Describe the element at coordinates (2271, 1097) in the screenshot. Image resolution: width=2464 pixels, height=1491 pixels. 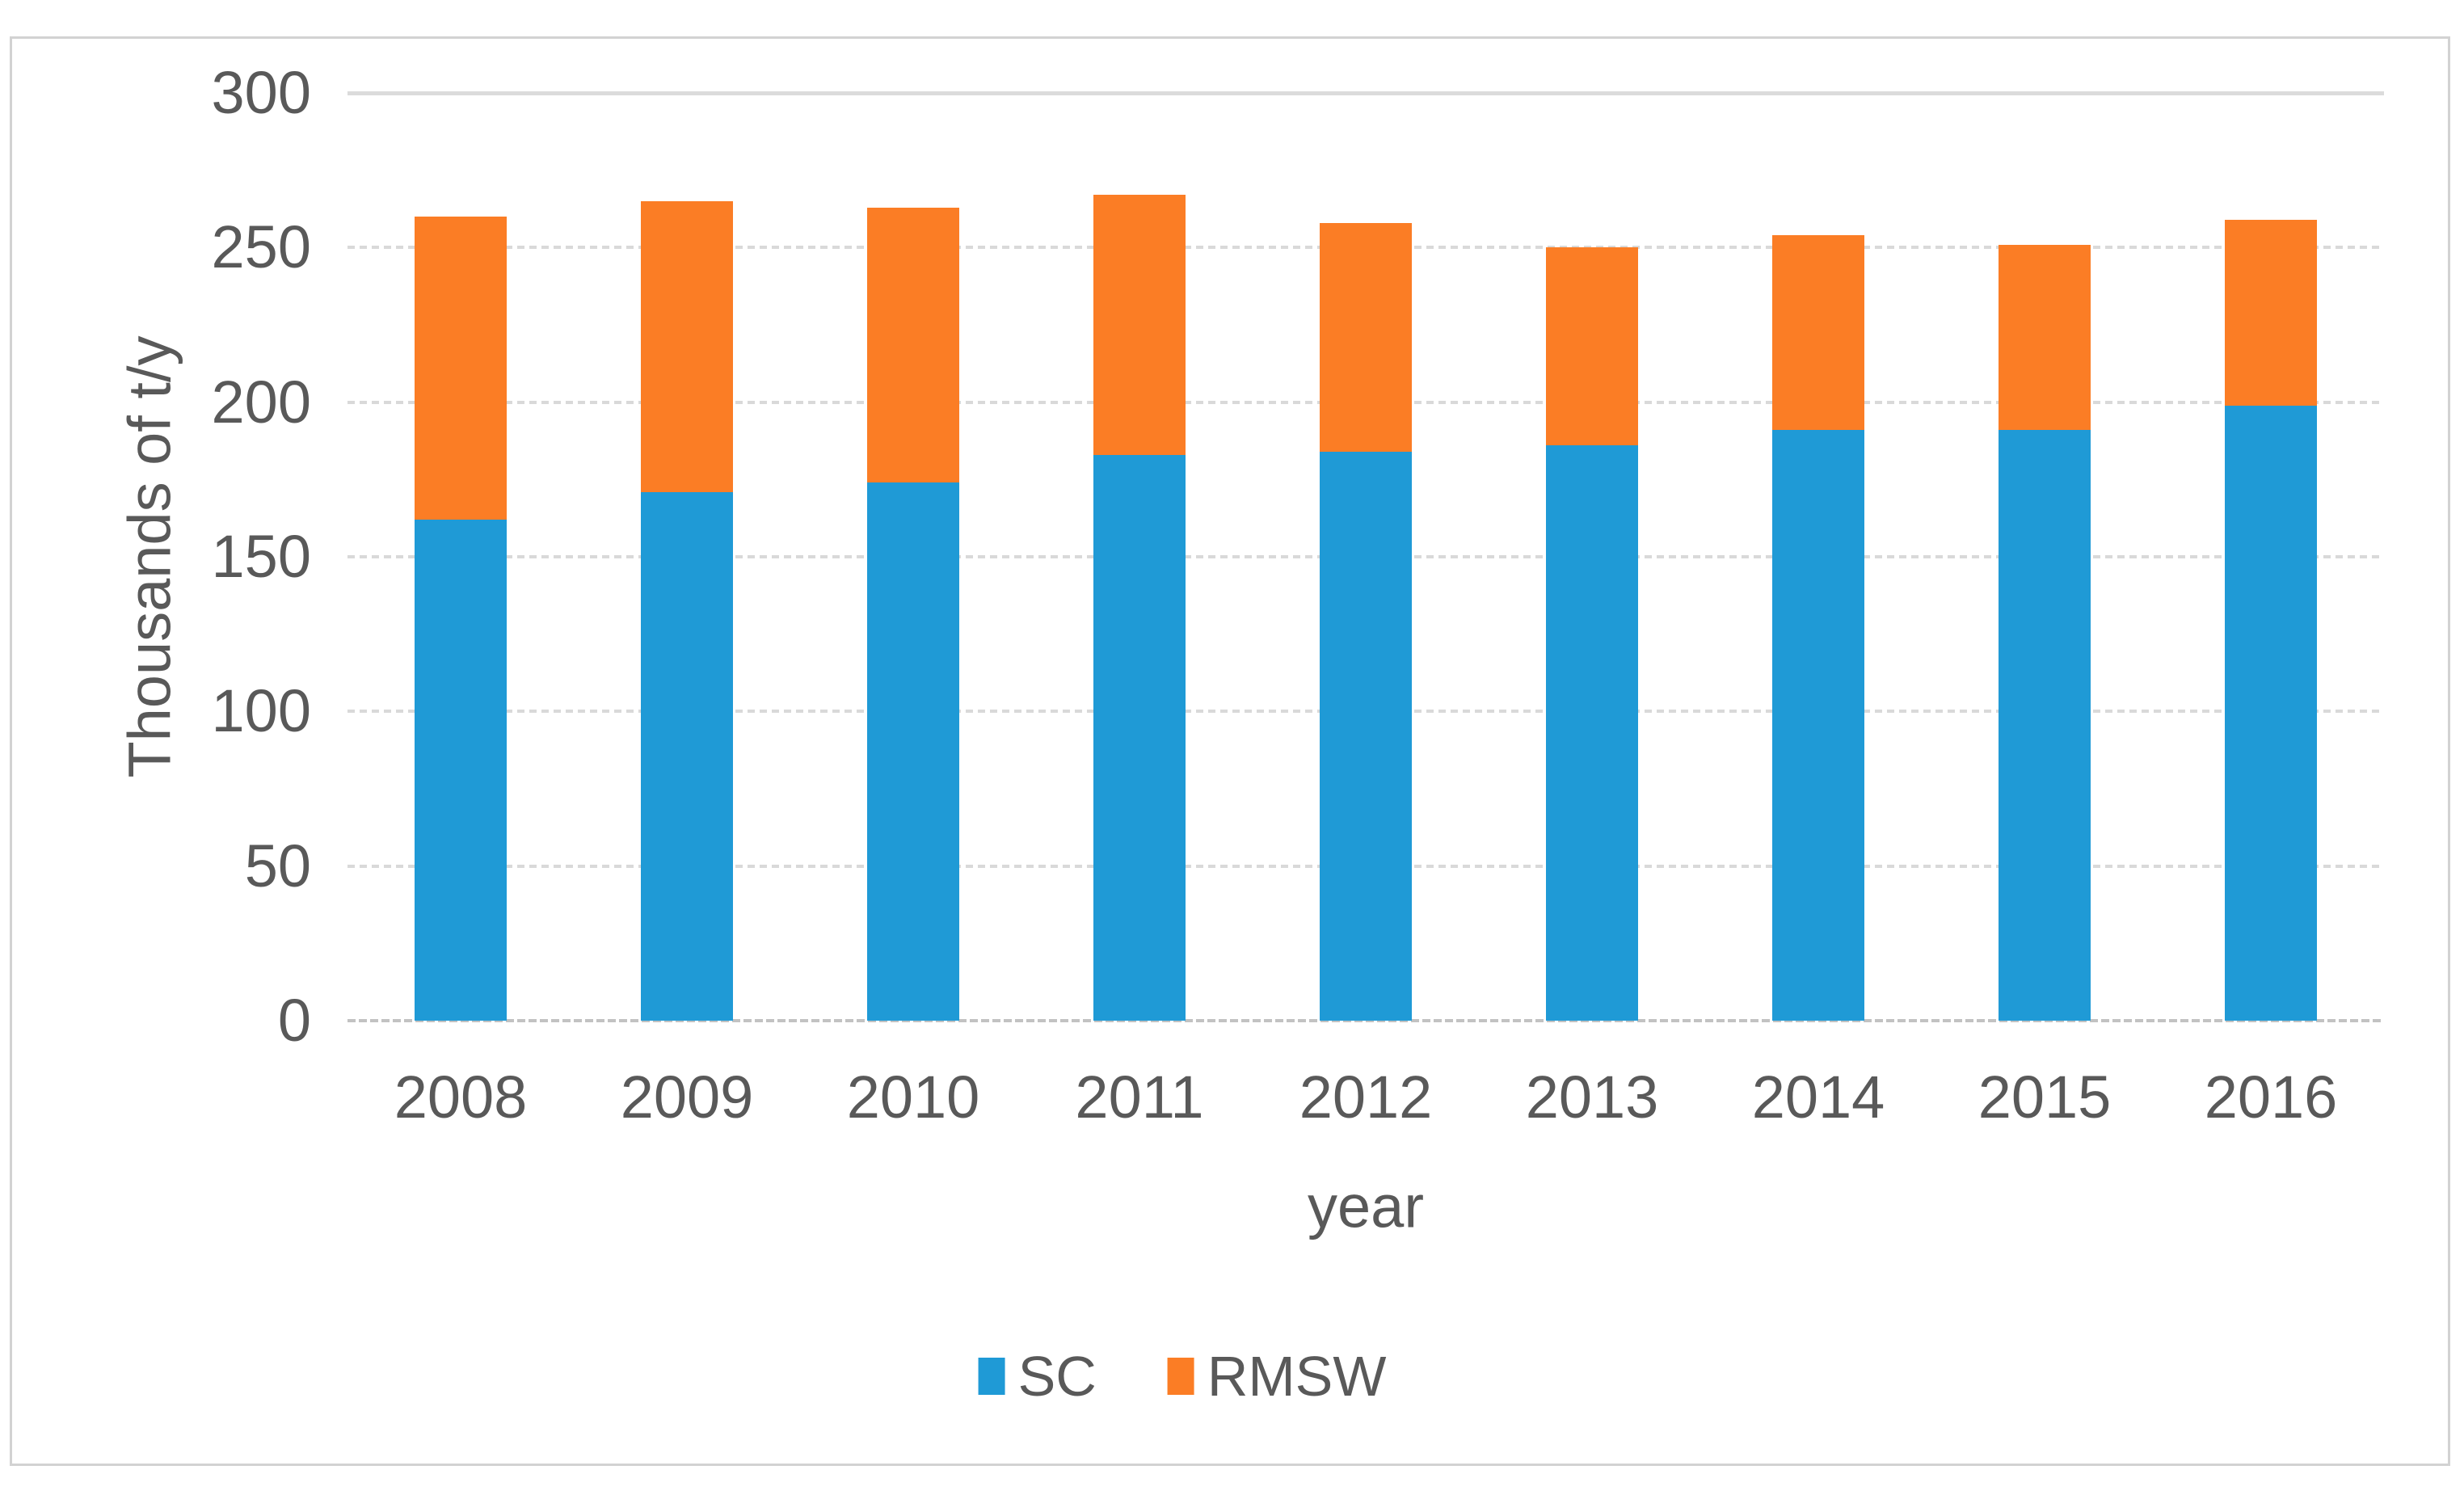
I see `x-tick-label-2016: 2016` at that location.